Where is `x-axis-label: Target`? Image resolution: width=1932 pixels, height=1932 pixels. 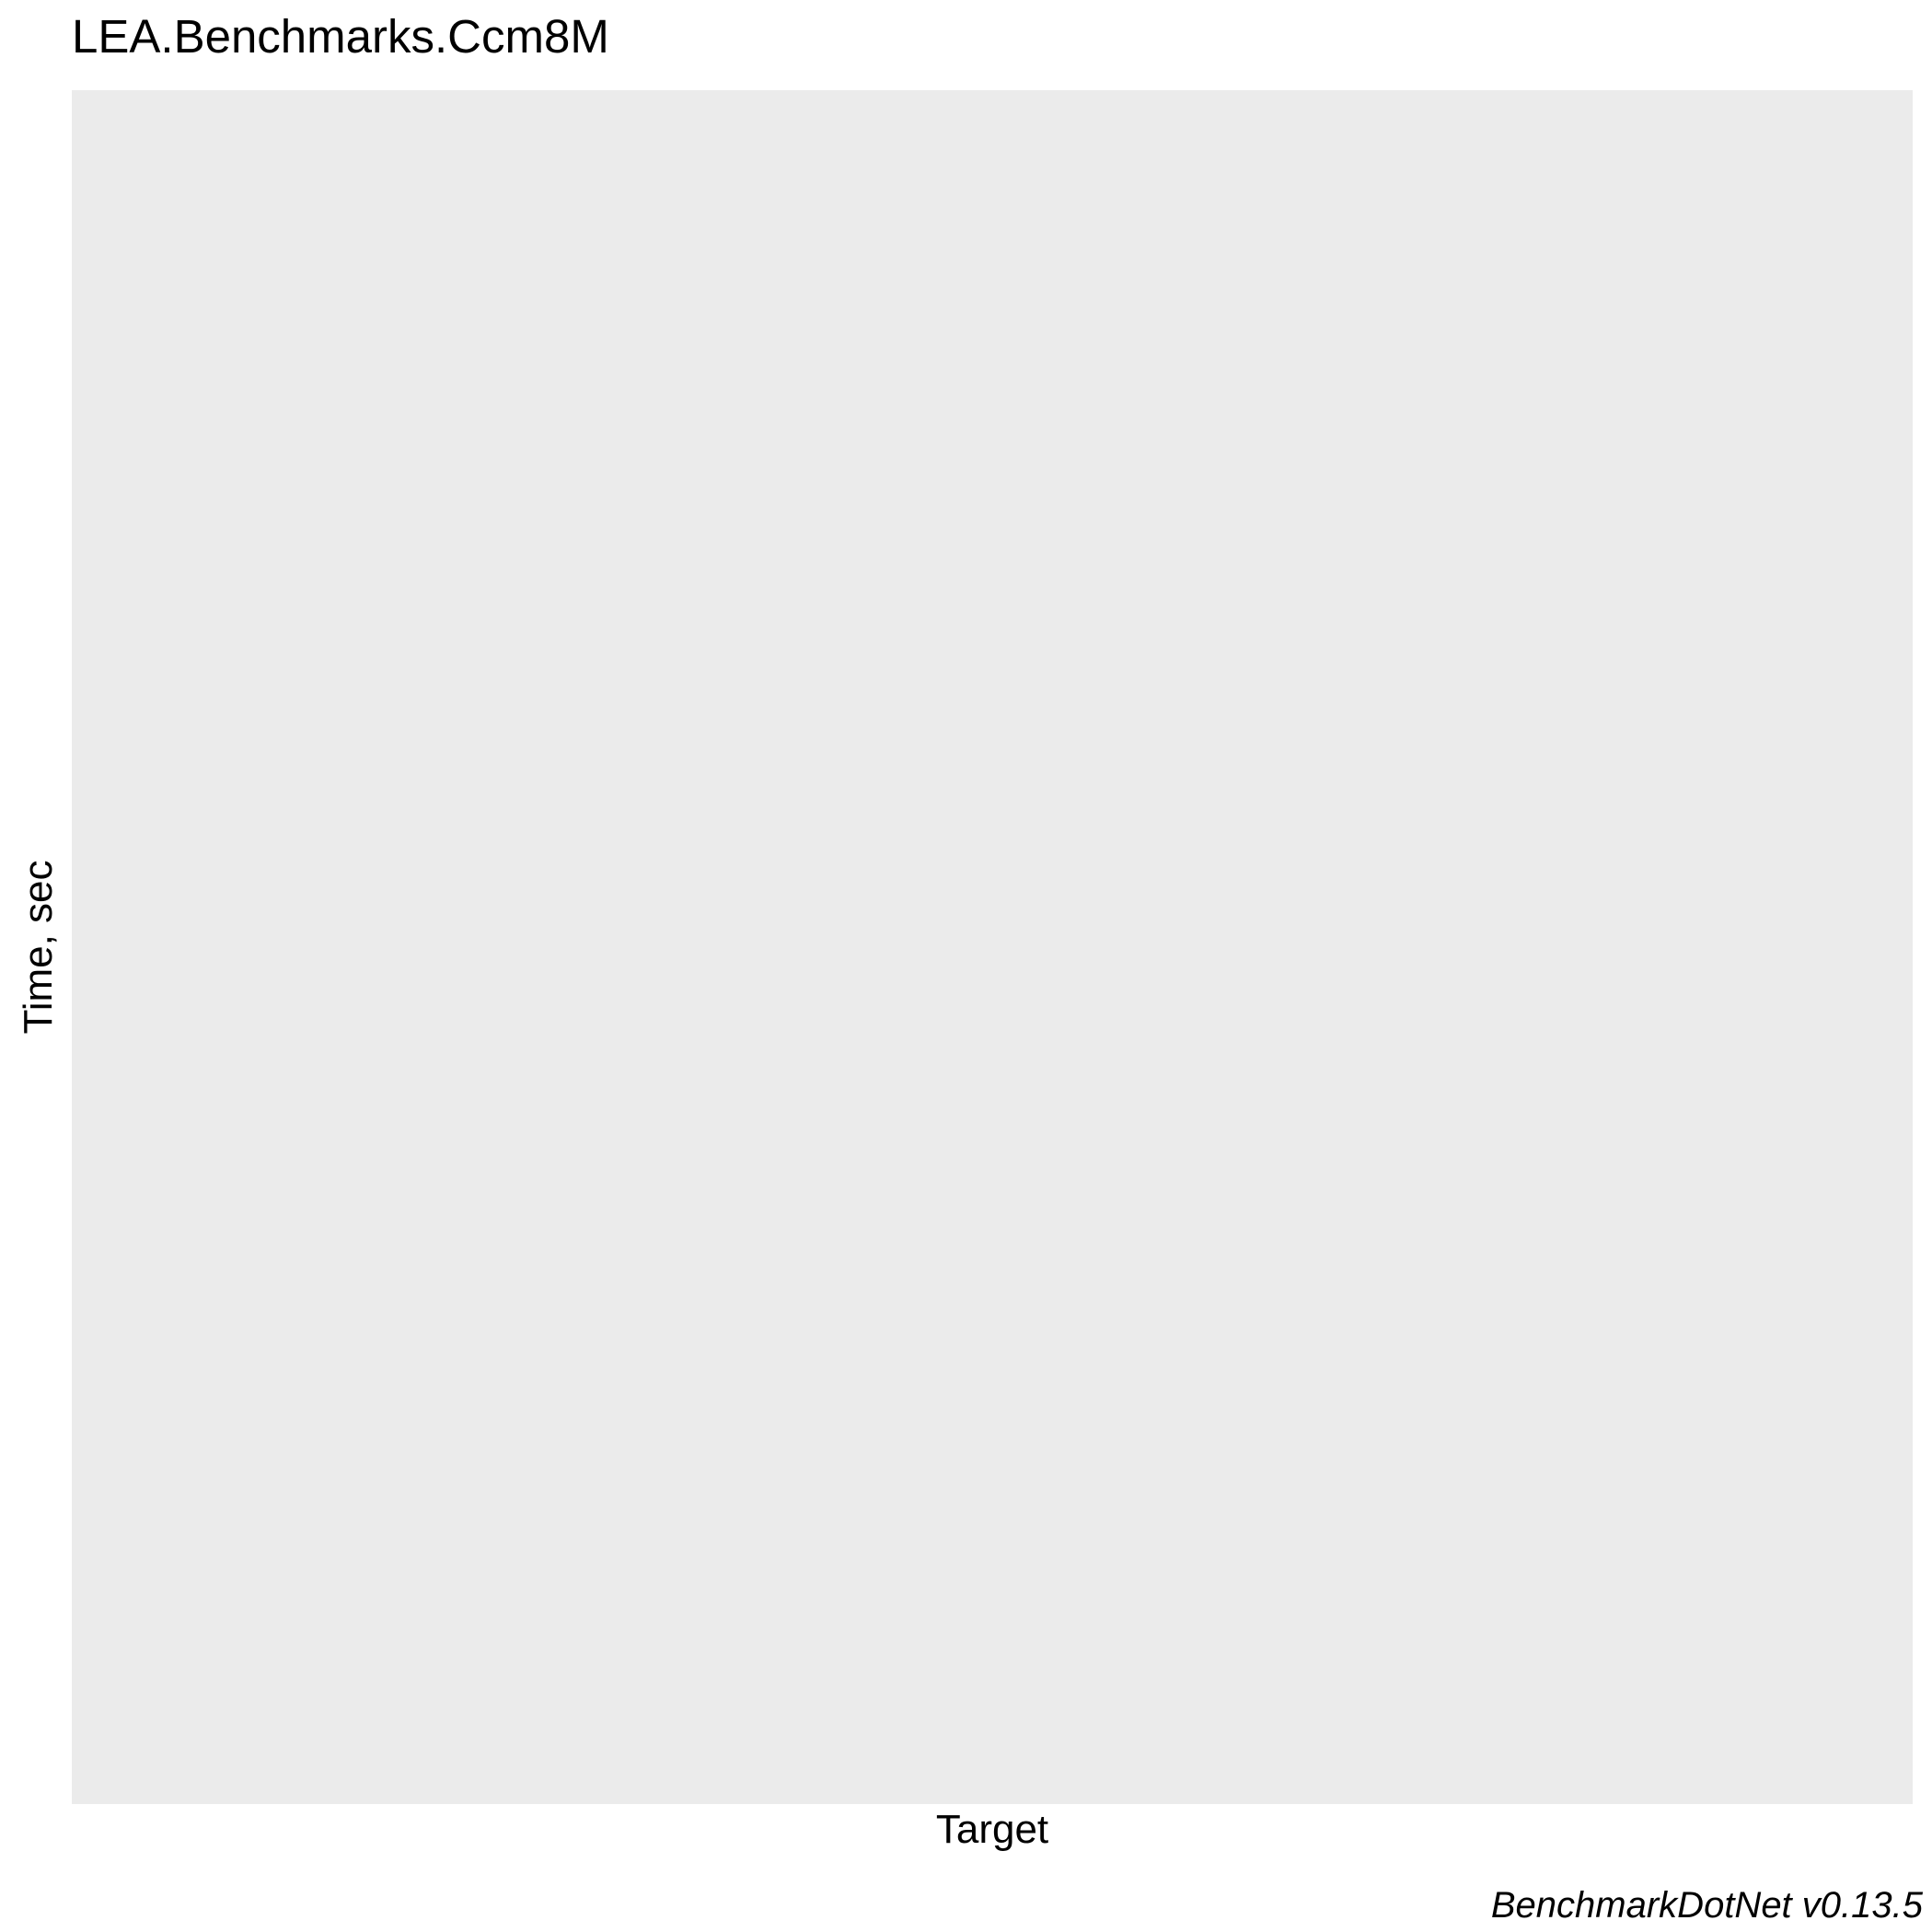
x-axis-label: Target is located at coordinates (992, 1830).